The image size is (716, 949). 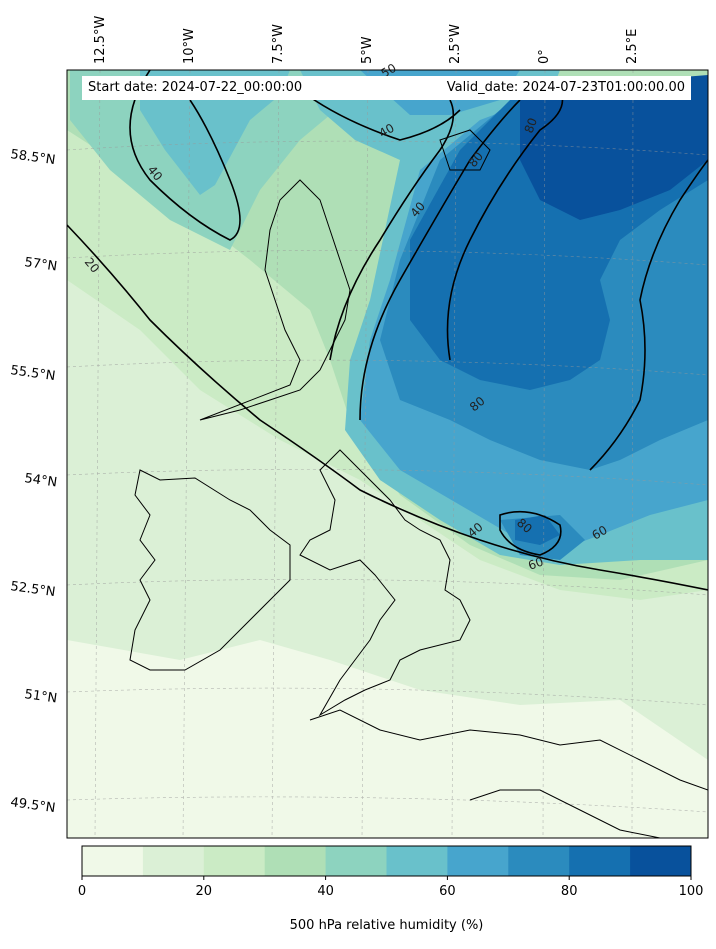 I want to click on lat-label: 52.5°N, so click(x=32, y=589).